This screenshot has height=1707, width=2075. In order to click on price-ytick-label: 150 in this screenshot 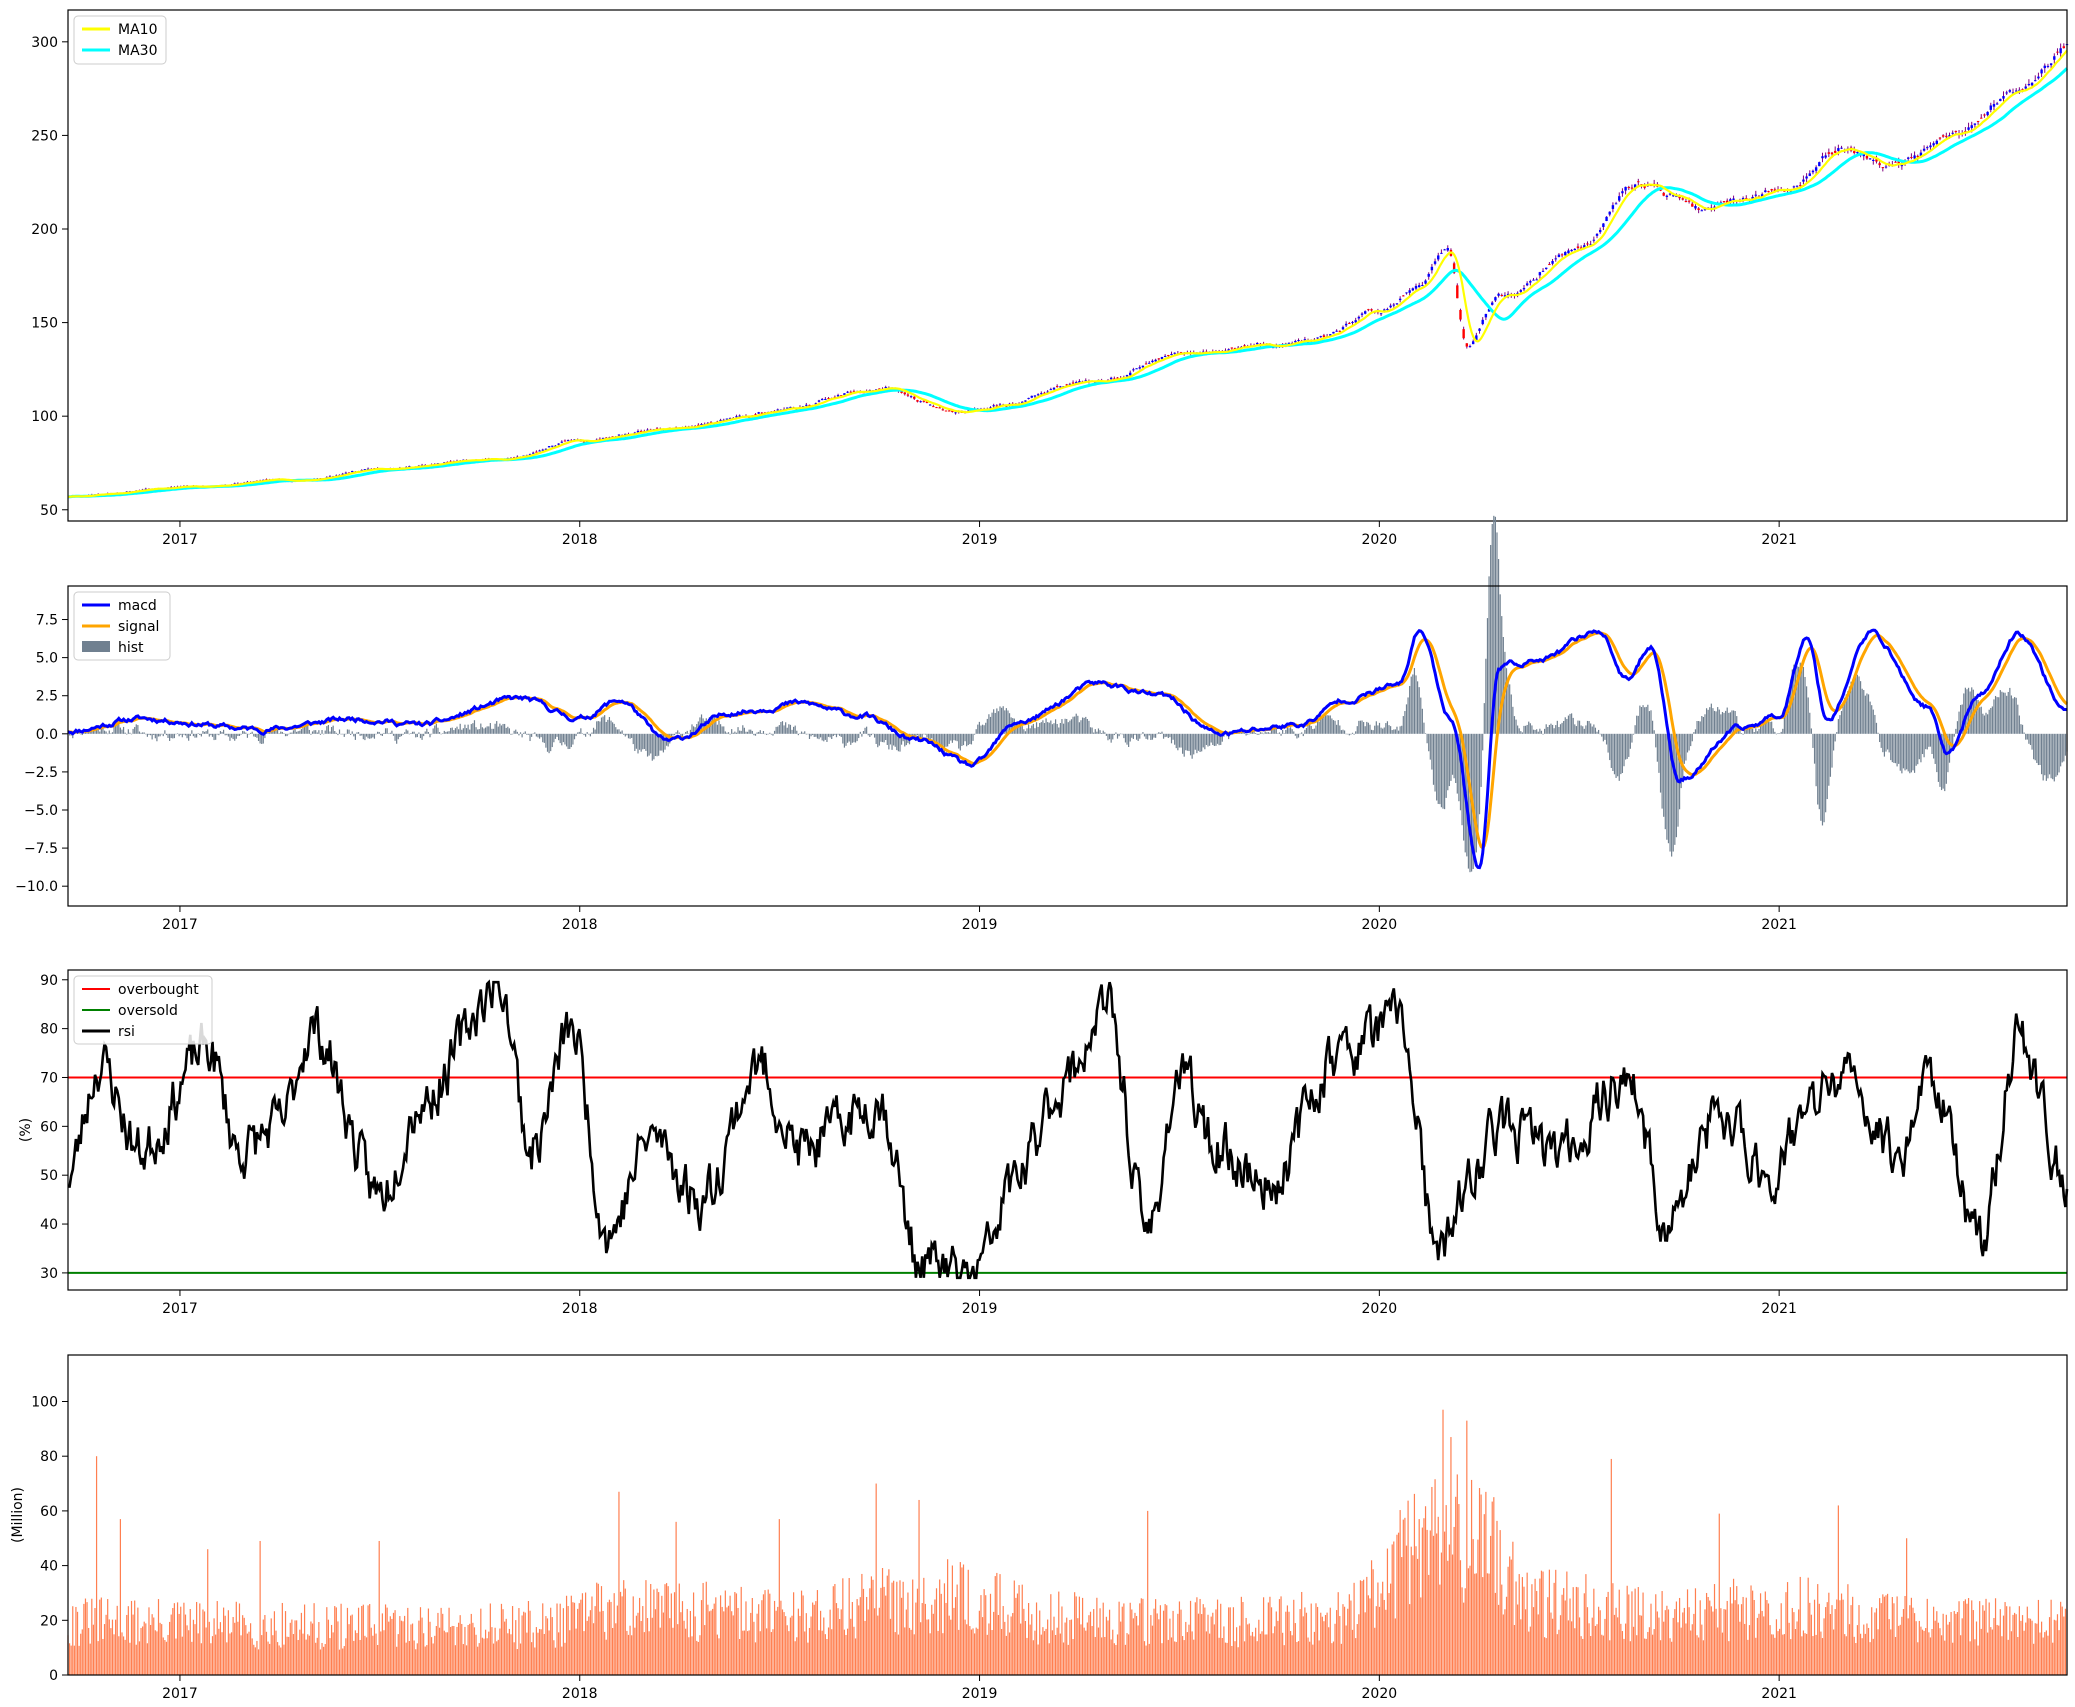, I will do `click(44, 324)`.